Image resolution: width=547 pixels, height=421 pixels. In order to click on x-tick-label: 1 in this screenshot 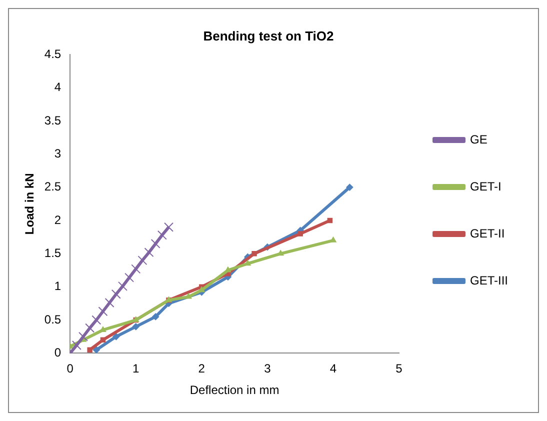, I will do `click(136, 369)`.